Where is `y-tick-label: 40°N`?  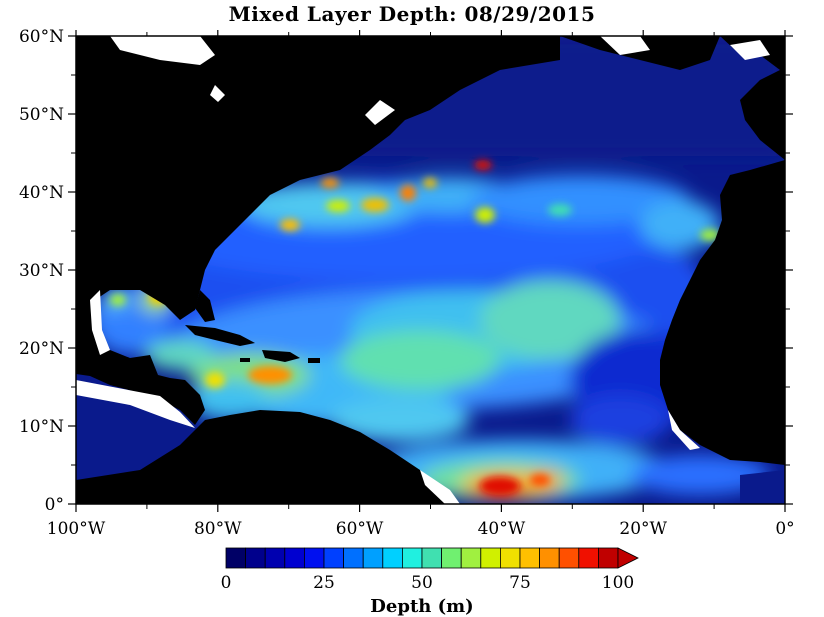 y-tick-label: 40°N is located at coordinates (41, 193).